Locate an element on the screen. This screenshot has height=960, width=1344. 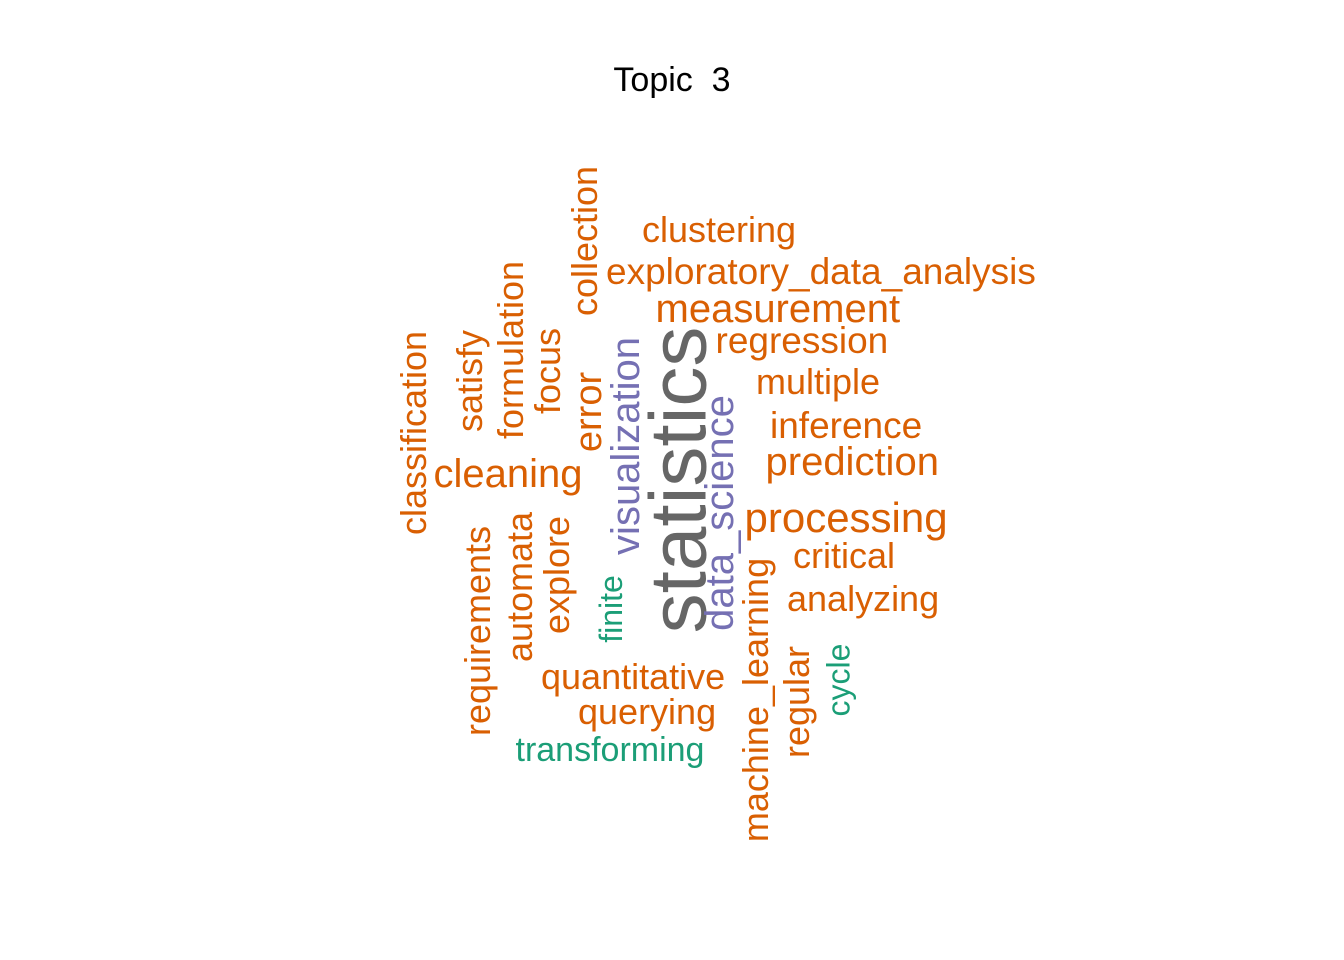
word-error: error is located at coordinates (589, 412).